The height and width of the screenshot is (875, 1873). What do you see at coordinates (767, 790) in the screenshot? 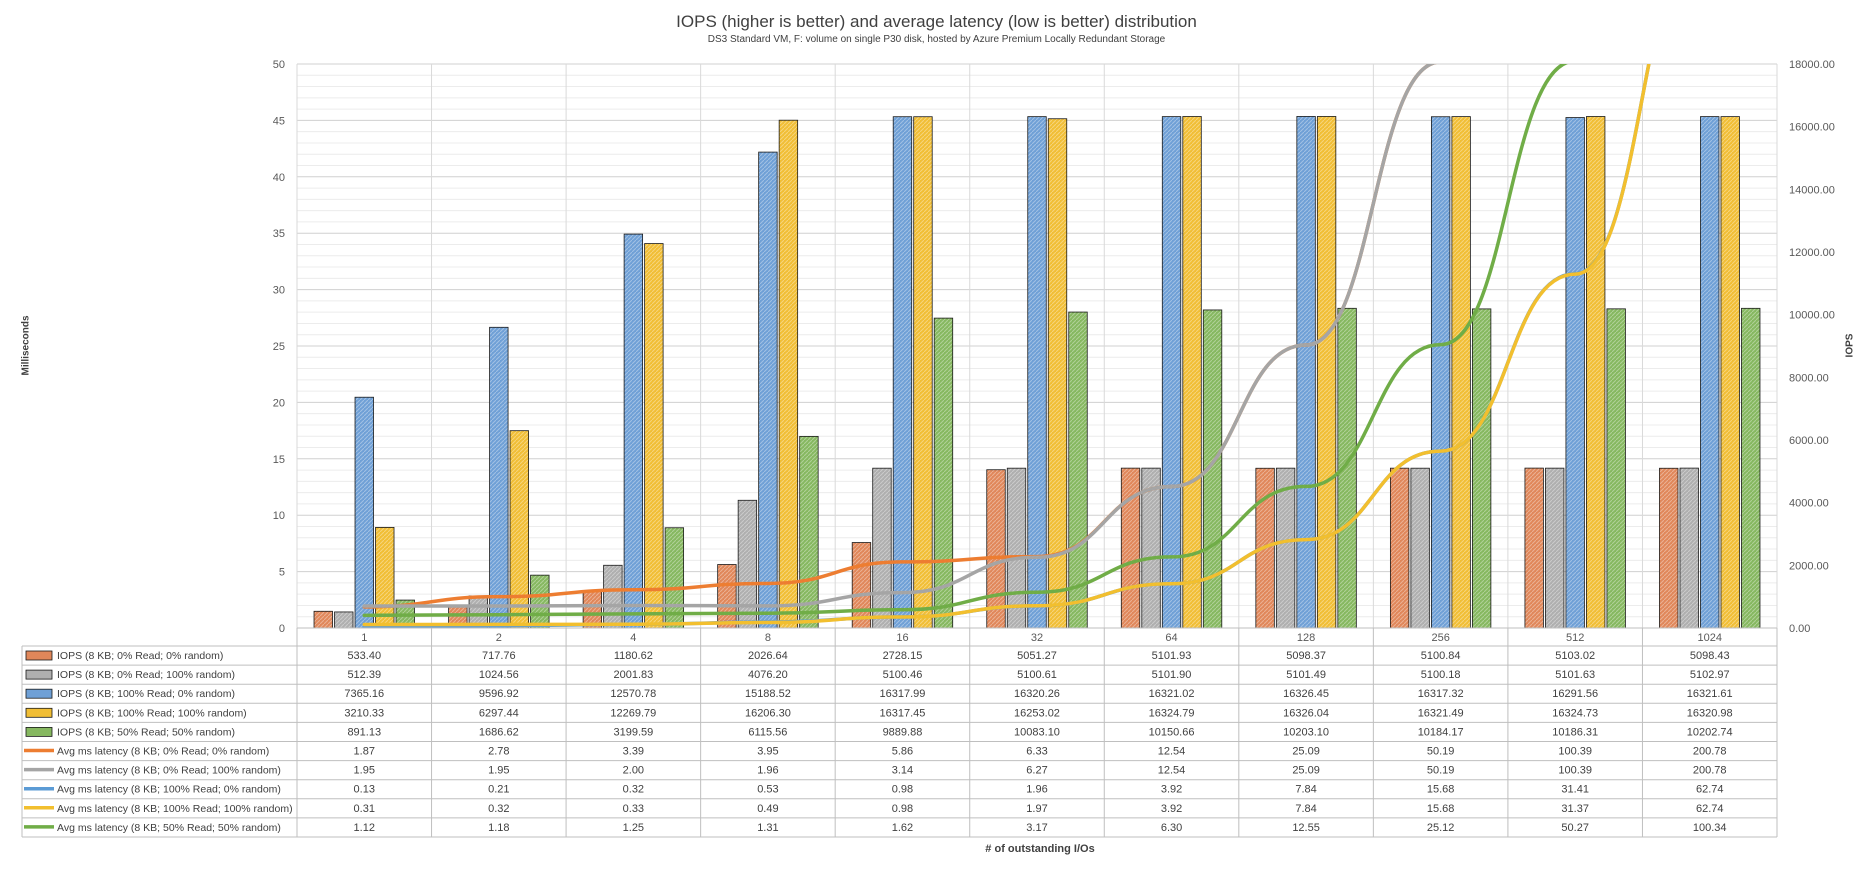
I see `table-cell: 0.53` at bounding box center [767, 790].